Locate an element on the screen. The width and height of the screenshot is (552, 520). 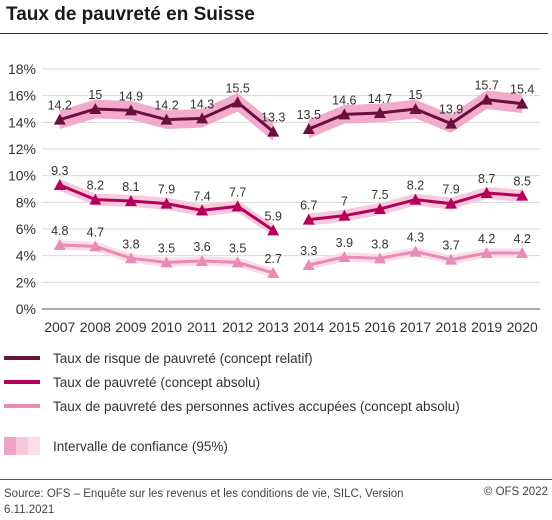
y-tick-label: 10% is located at coordinates (22, 176).